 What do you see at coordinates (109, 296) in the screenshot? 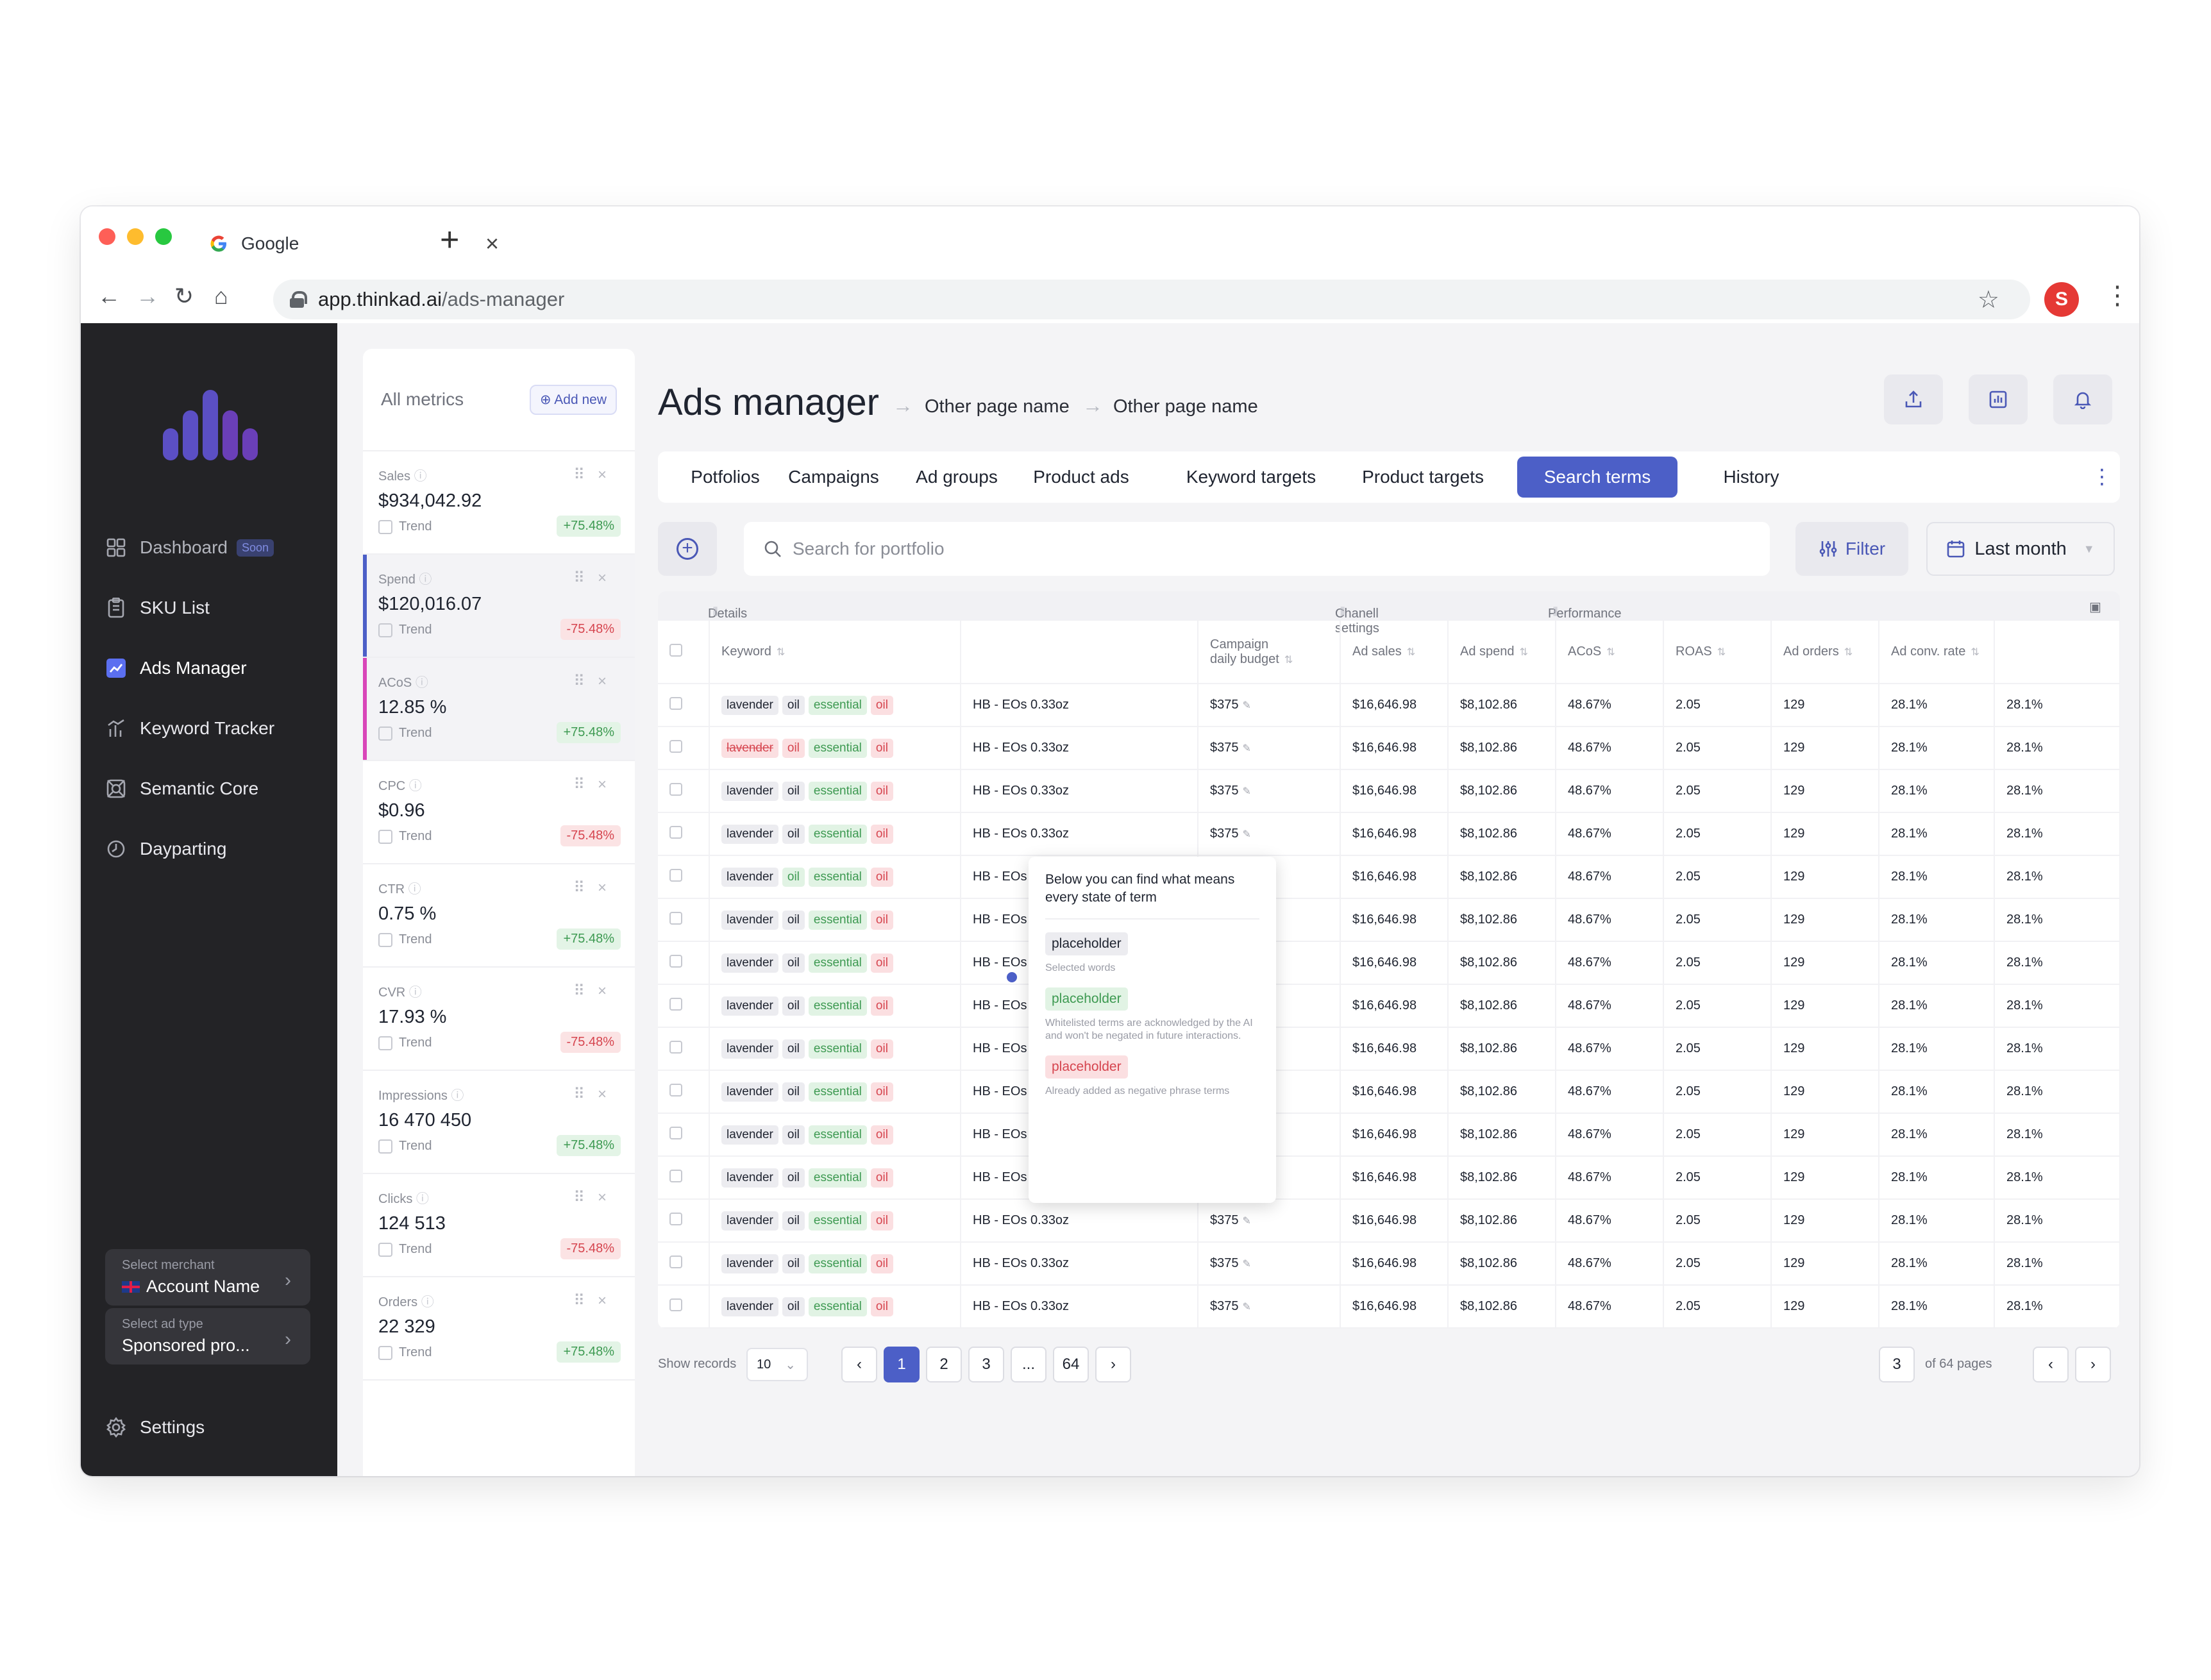
I see `back-icon: ←` at bounding box center [109, 296].